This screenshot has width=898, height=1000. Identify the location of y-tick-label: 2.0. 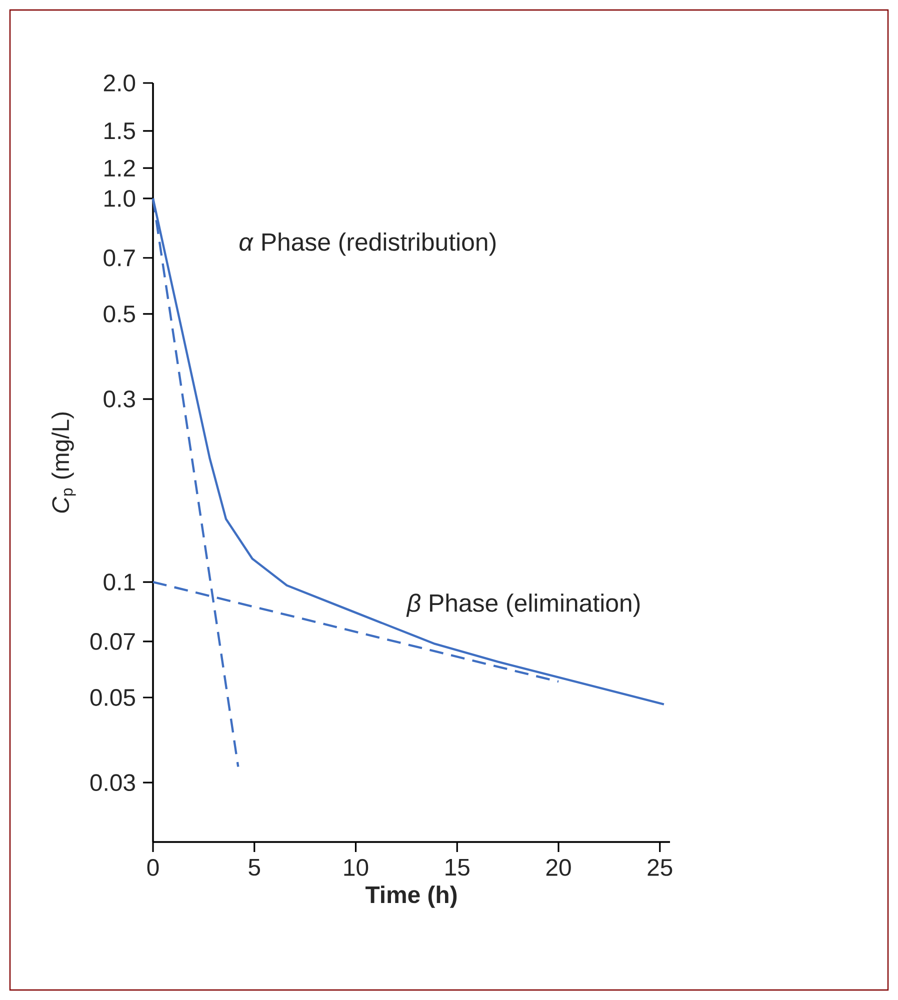
(120, 83).